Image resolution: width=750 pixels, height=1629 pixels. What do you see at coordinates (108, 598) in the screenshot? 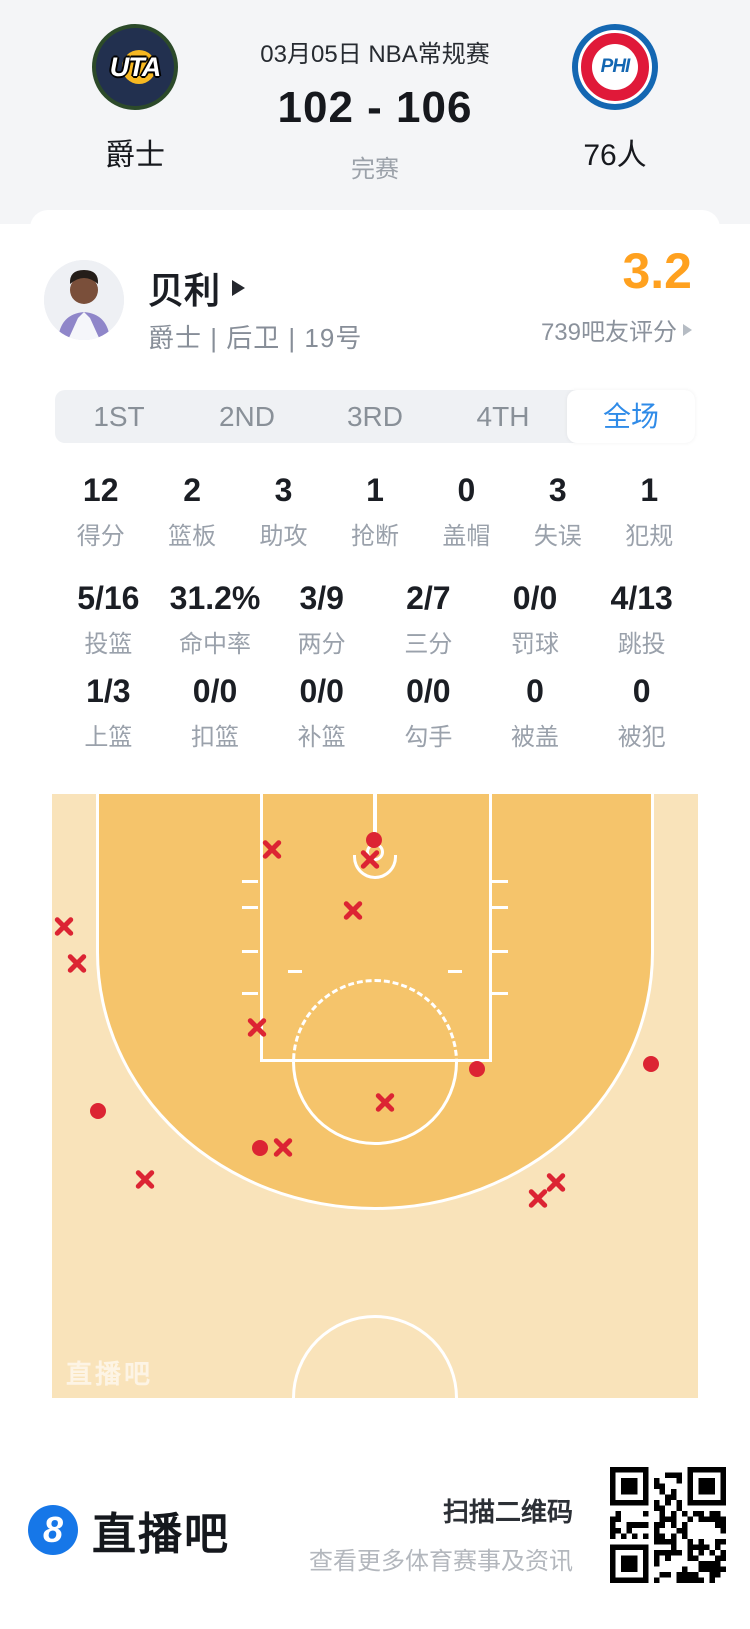
I see `stat-fg-value: 5/16` at bounding box center [108, 598].